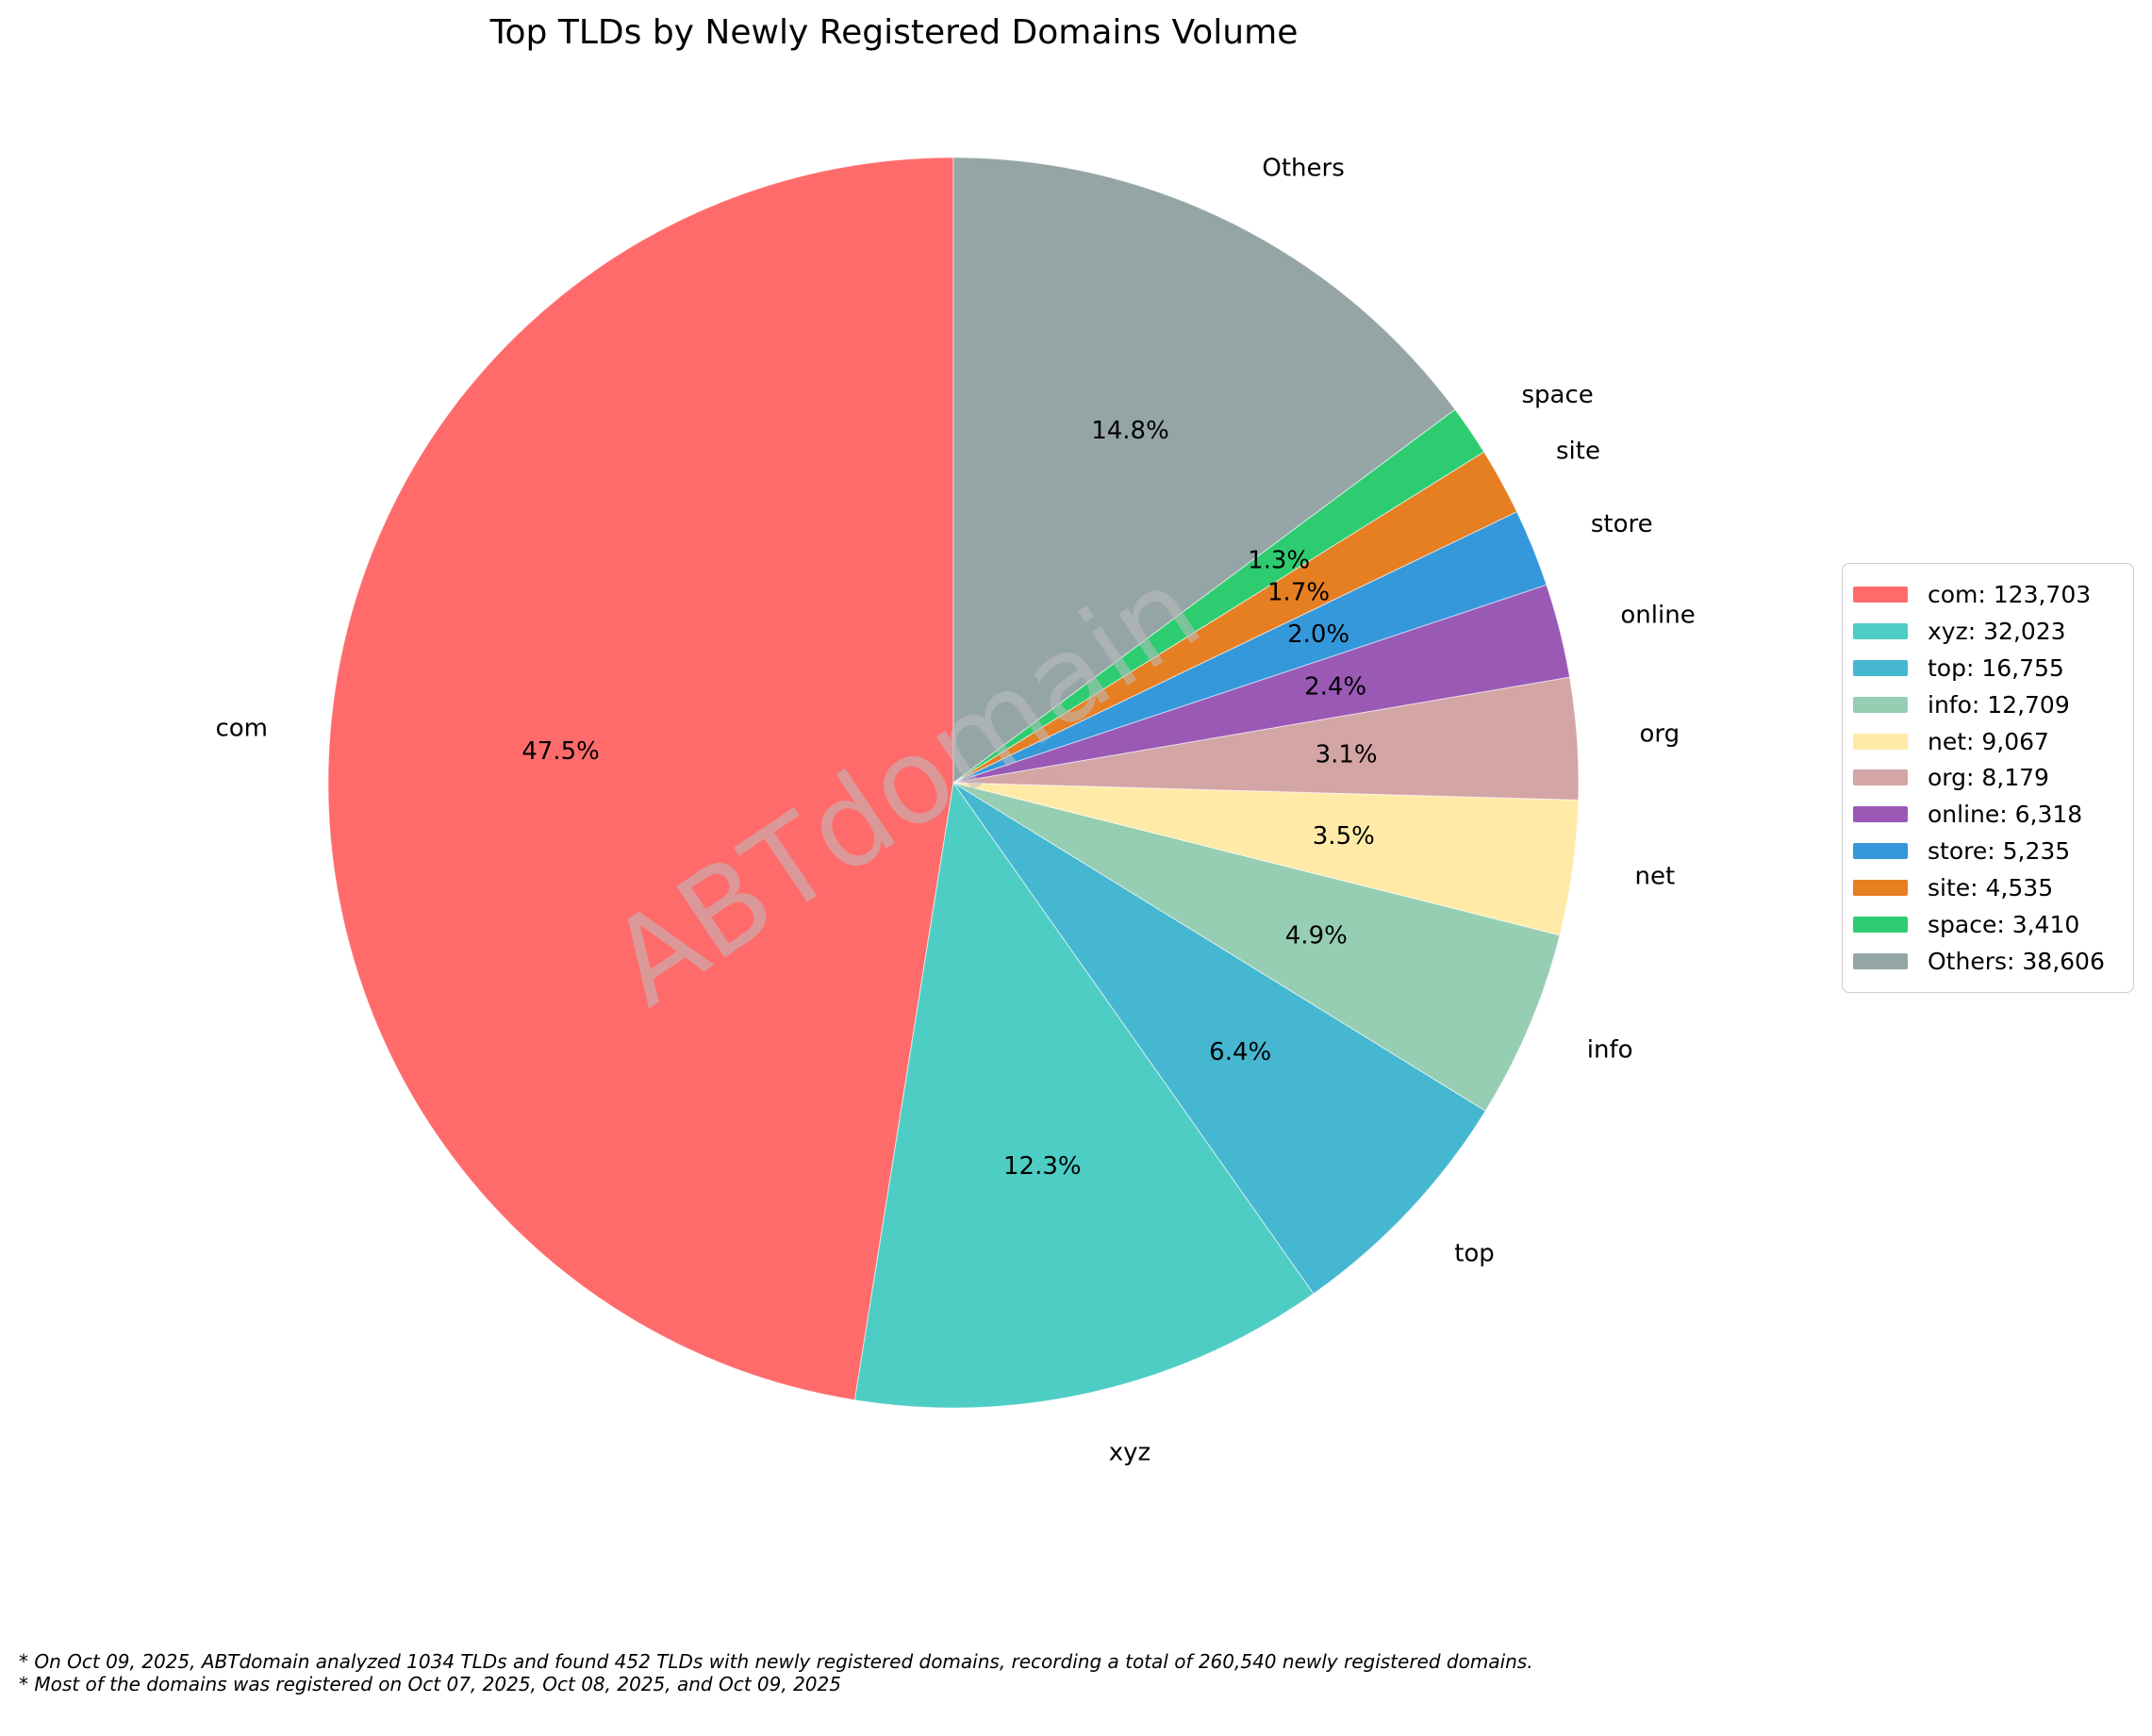 The height and width of the screenshot is (1736, 2152). I want to click on legend-entry-store: store: 5,235, so click(1993, 851).